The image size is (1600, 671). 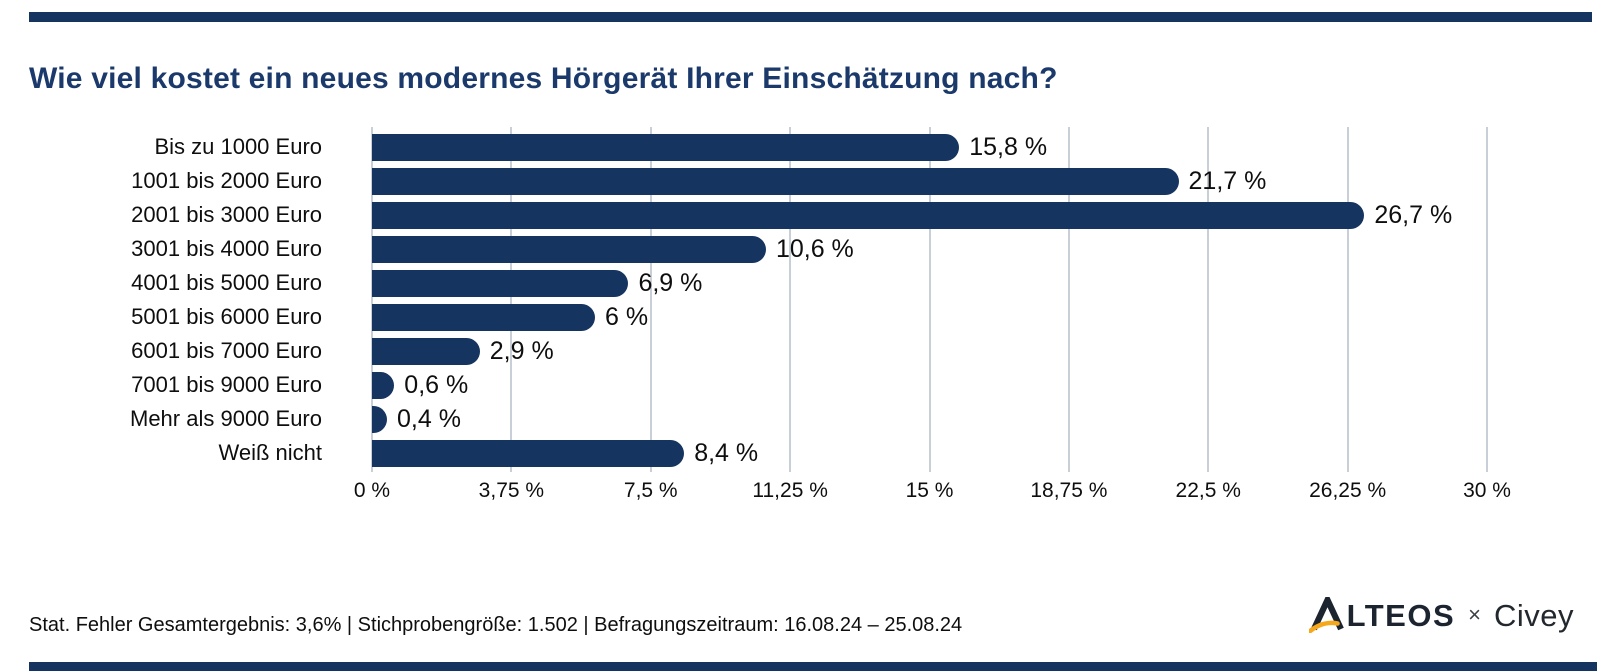 I want to click on value-label: 15,8 %, so click(x=1008, y=146).